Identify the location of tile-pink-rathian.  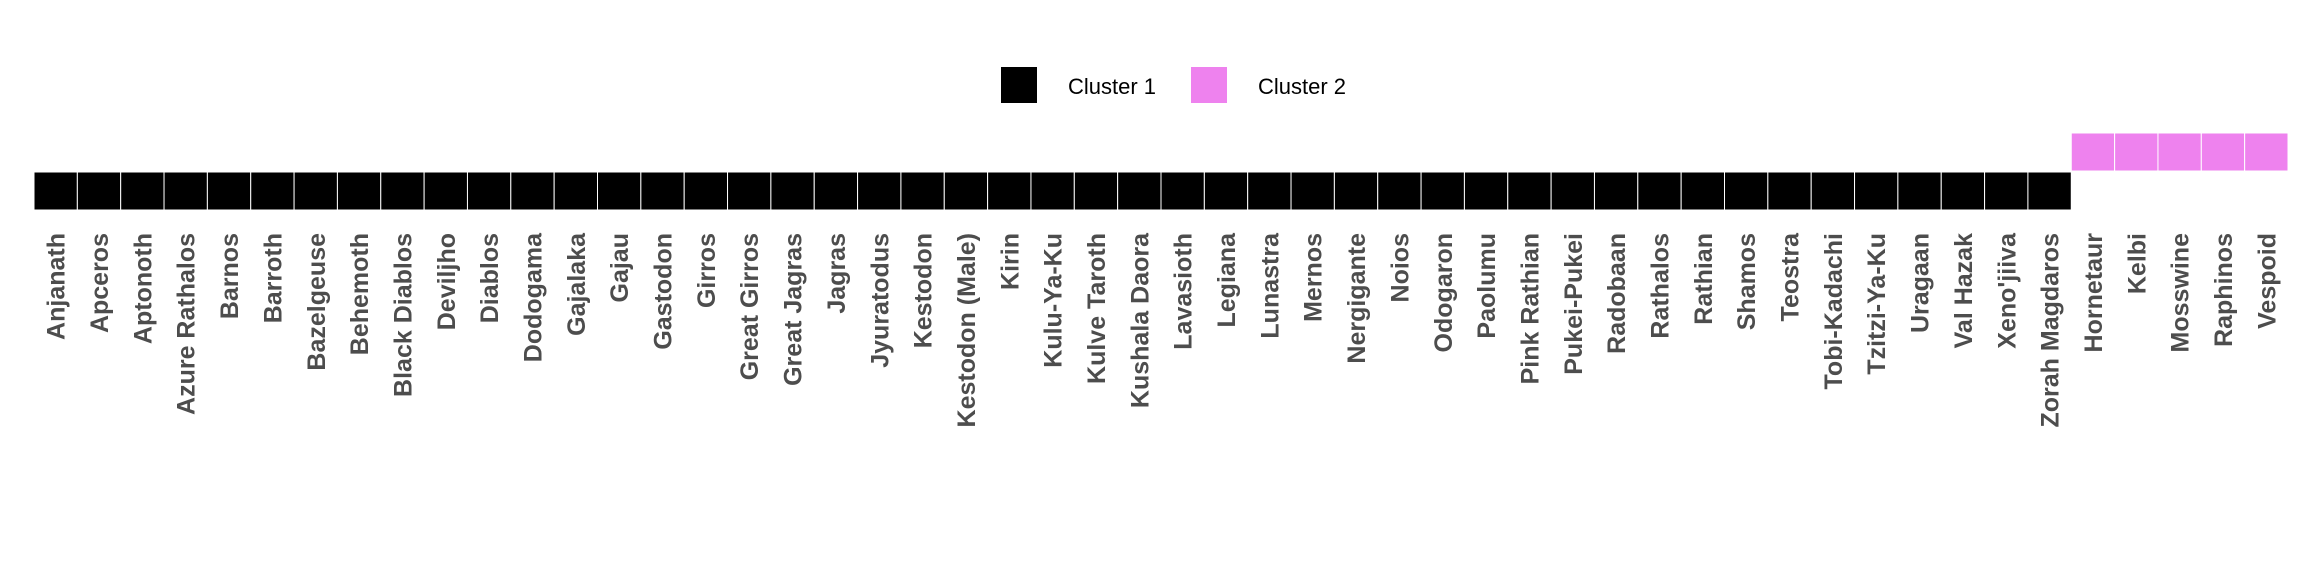
(1529, 191).